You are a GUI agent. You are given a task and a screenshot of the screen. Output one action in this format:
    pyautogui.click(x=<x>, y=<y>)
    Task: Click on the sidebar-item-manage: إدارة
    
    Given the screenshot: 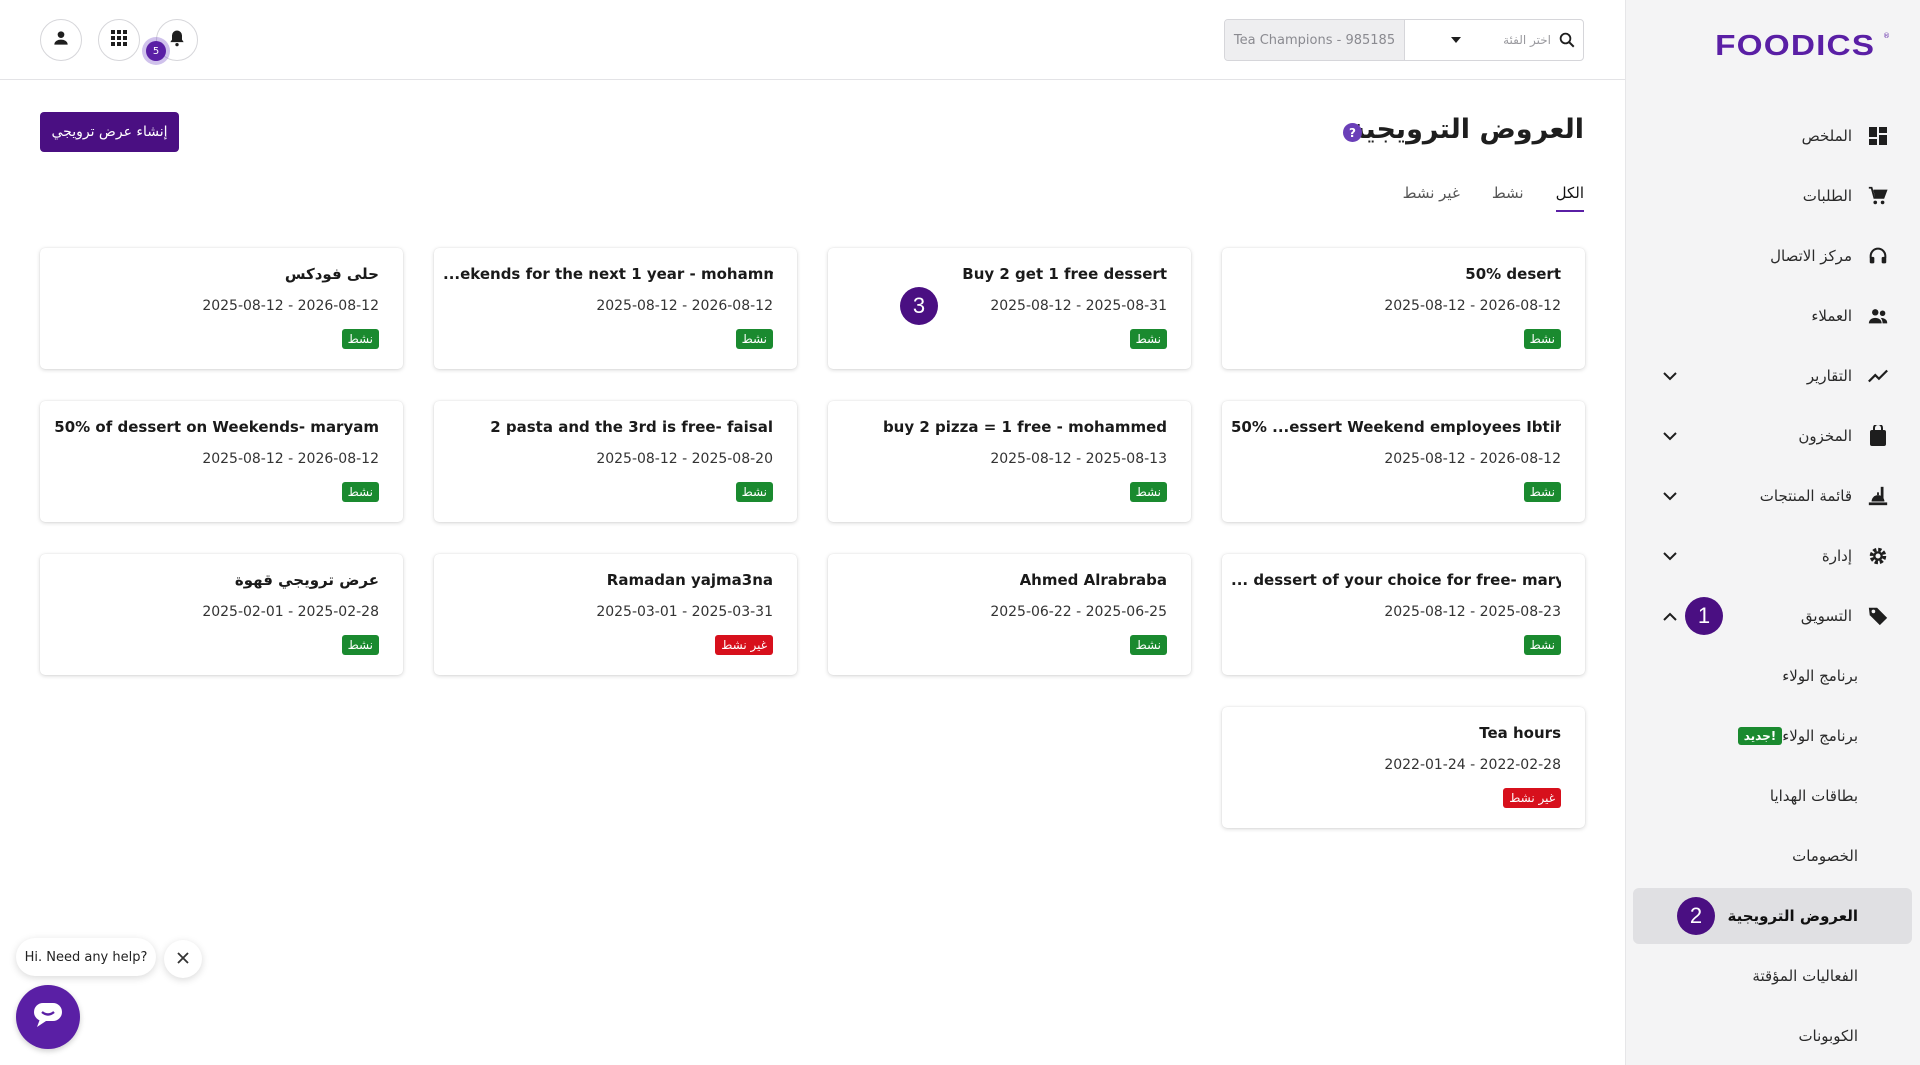 What is the action you would take?
    pyautogui.click(x=1772, y=556)
    